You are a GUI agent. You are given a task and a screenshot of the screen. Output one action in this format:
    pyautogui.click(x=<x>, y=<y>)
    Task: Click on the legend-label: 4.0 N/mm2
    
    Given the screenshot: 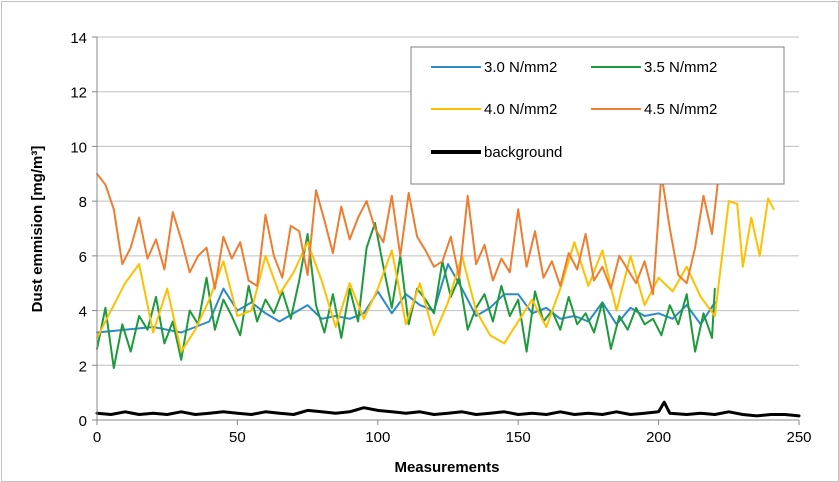 What is the action you would take?
    pyautogui.click(x=520, y=109)
    